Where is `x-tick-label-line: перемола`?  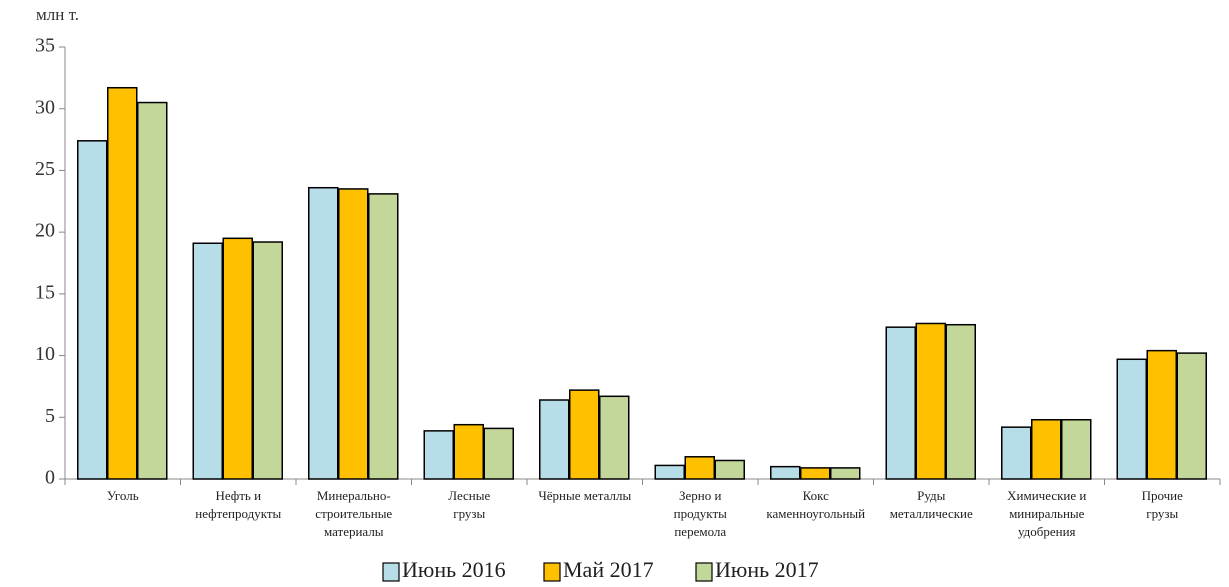 x-tick-label-line: перемола is located at coordinates (700, 531).